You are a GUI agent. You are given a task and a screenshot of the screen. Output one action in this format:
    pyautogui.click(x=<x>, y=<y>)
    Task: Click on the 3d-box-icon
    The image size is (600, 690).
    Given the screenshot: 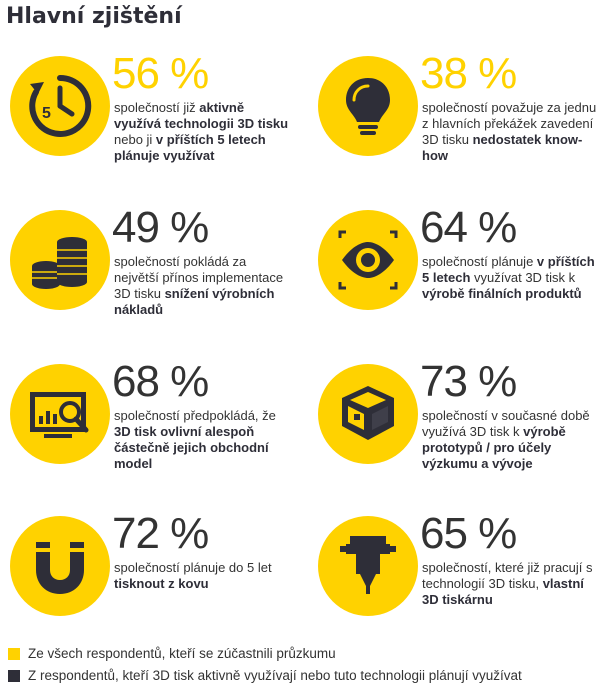 What is the action you would take?
    pyautogui.click(x=368, y=413)
    